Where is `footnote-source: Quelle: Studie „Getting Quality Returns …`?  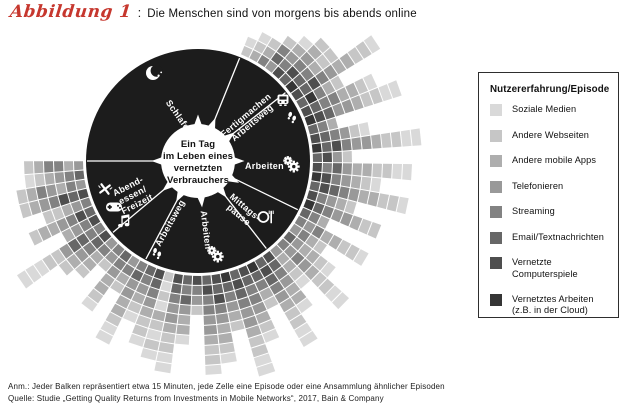
footnote-source: Quelle: Studie „Getting Quality Returns … is located at coordinates (196, 398).